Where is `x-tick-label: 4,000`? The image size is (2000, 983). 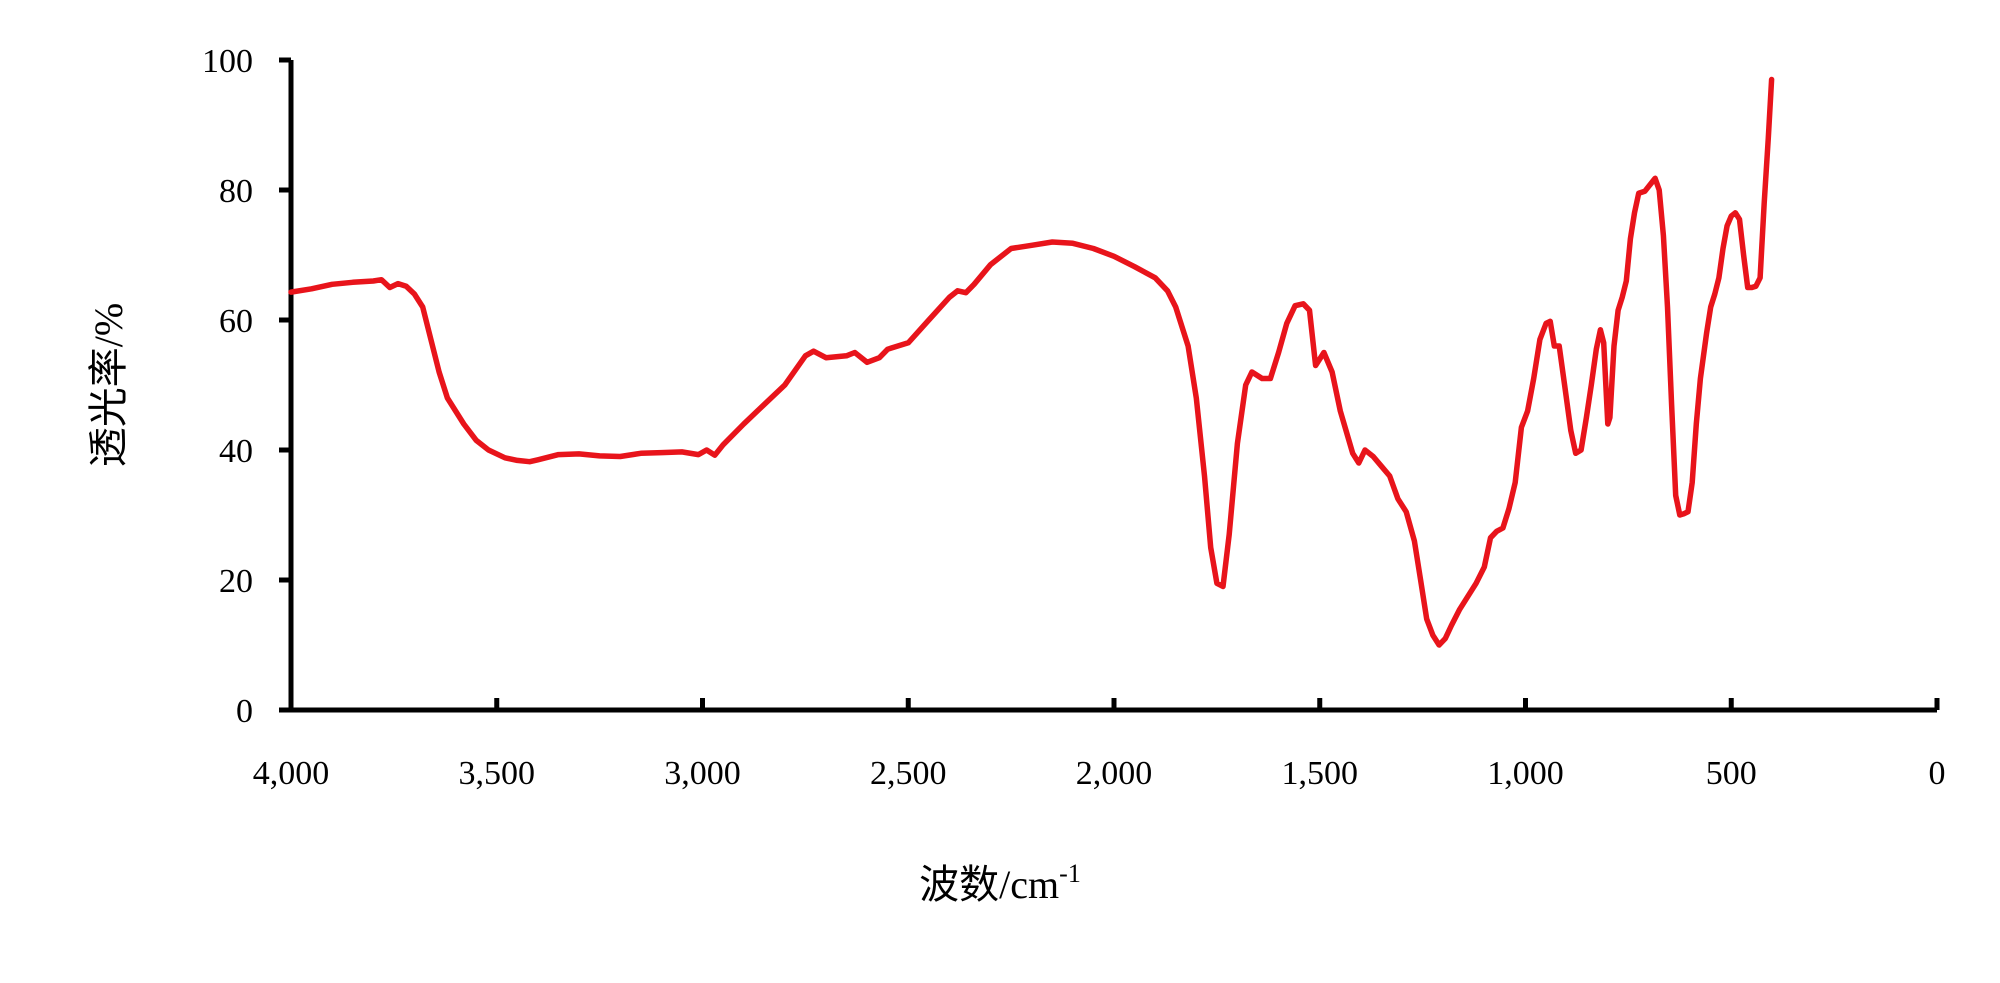 x-tick-label: 4,000 is located at coordinates (291, 773).